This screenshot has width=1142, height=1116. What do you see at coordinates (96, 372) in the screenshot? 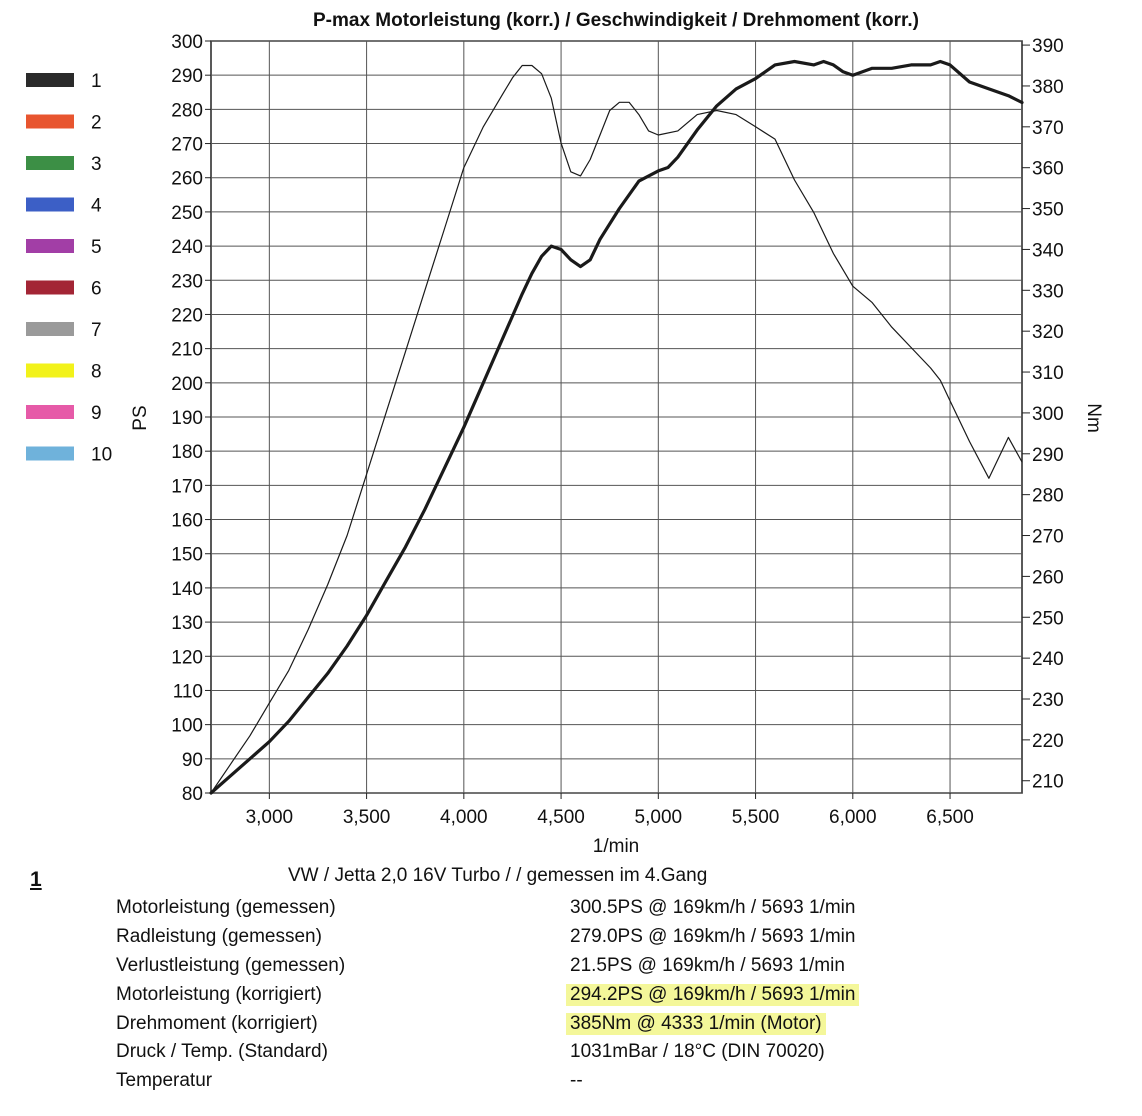
I see `legend-label: 8` at bounding box center [96, 372].